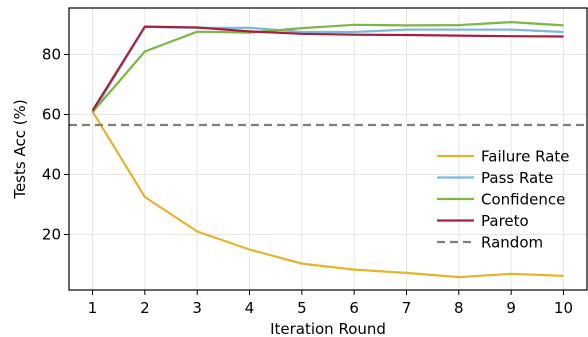 The image size is (588, 337). Describe the element at coordinates (93, 308) in the screenshot. I see `x-tick-label: 1` at that location.